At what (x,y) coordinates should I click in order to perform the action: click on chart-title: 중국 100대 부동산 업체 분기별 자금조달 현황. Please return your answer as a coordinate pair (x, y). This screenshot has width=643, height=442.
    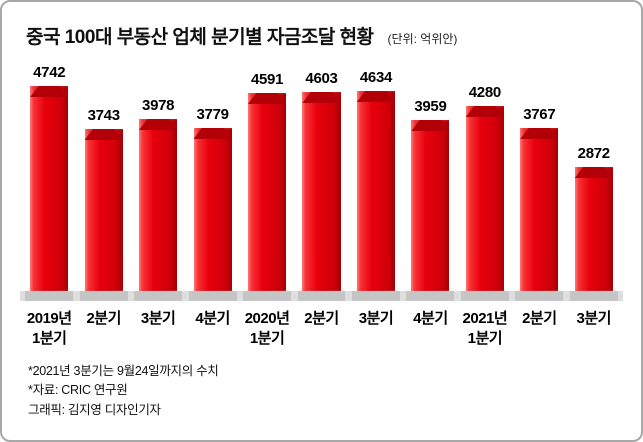
    Looking at the image, I should click on (200, 37).